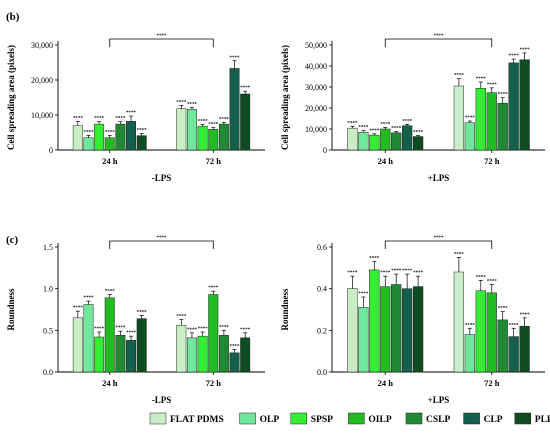 This screenshot has height=433, width=550. What do you see at coordinates (12, 240) in the screenshot?
I see `panel-label-c: (c)` at bounding box center [12, 240].